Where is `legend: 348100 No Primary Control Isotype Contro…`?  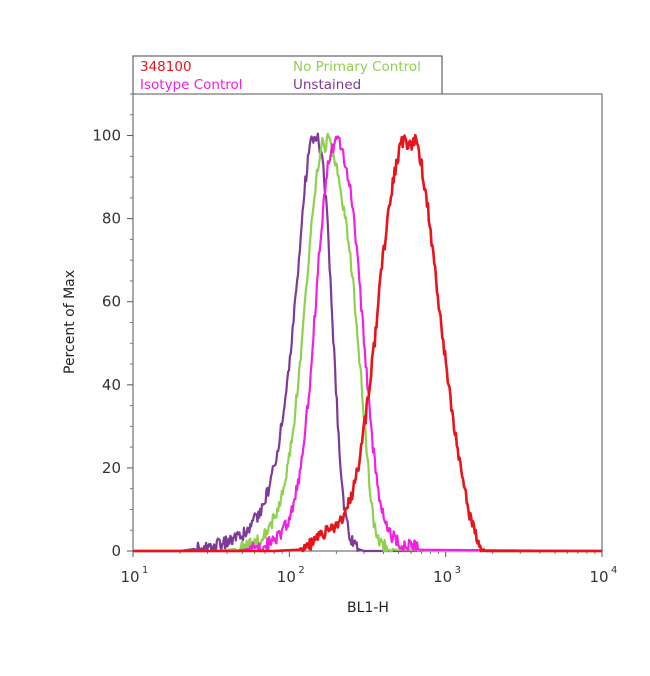 legend: 348100 No Primary Control Isotype Contro… is located at coordinates (287, 75).